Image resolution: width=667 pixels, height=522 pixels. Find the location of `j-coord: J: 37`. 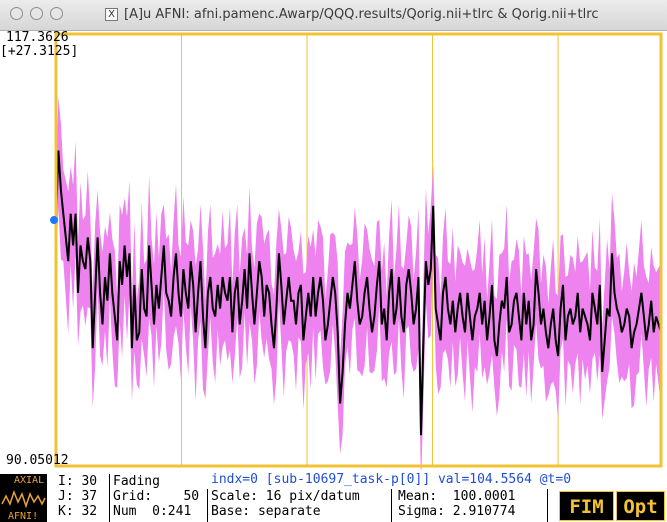

j-coord: J: 37 is located at coordinates (78, 496).